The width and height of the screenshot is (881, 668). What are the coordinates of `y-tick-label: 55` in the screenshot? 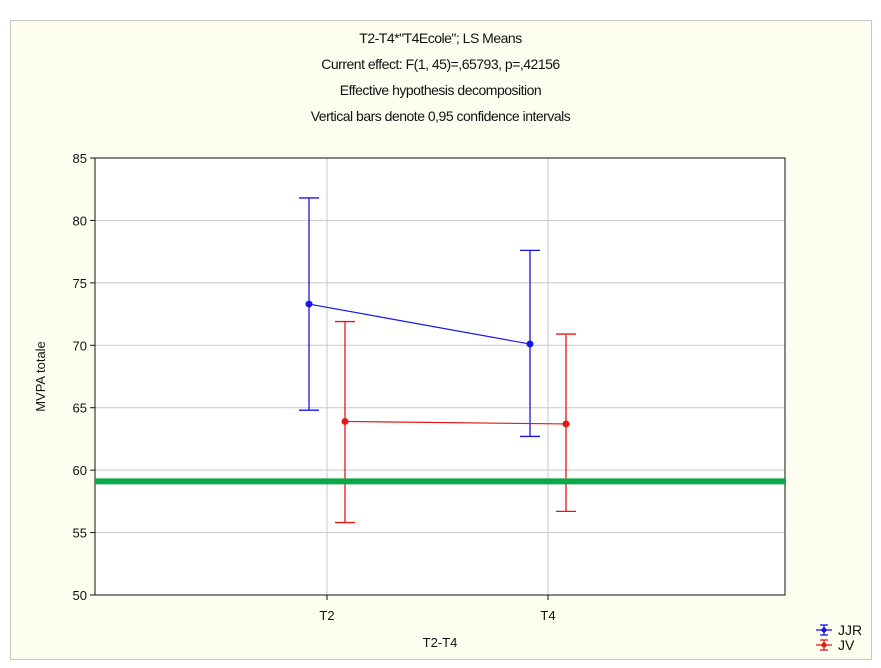 It's located at (80, 533).